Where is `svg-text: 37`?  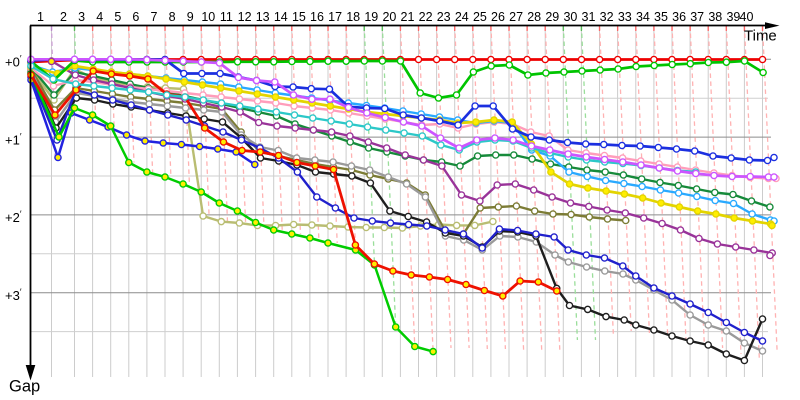 svg-text: 37 is located at coordinates (697, 17).